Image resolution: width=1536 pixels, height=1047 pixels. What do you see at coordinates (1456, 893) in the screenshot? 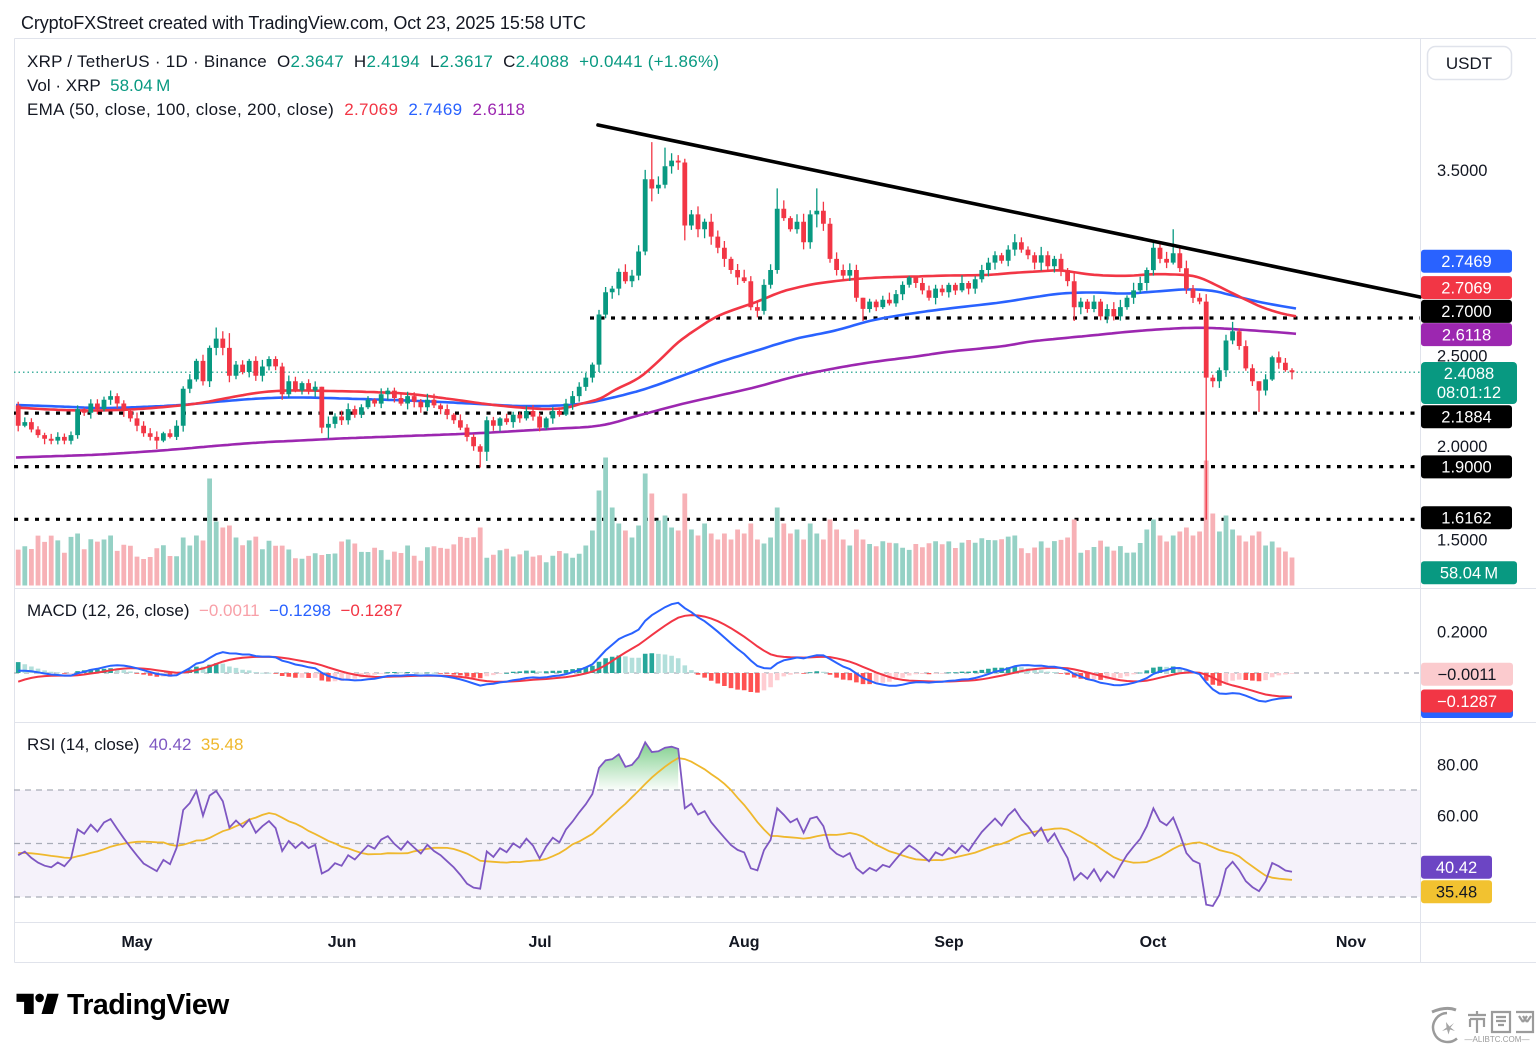
I see `svg-text: 35.48` at bounding box center [1456, 893].